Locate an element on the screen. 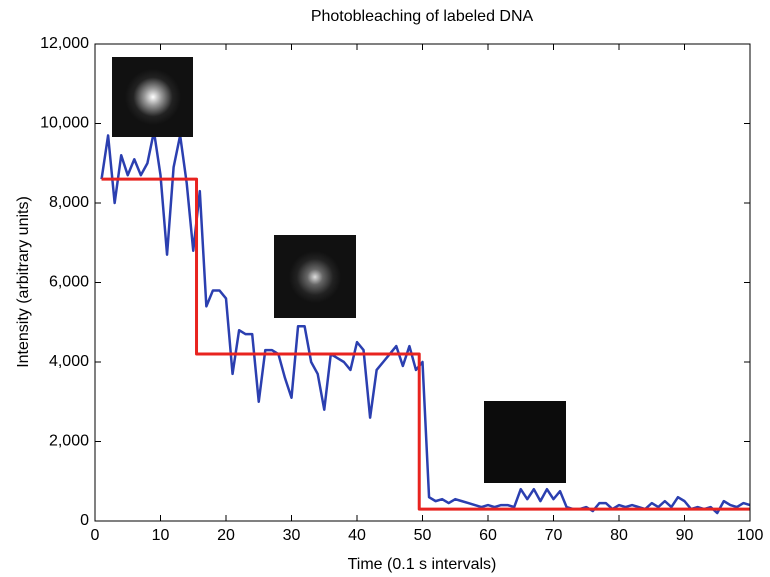 The width and height of the screenshot is (770, 577). x-tick-label: 90 is located at coordinates (685, 535).